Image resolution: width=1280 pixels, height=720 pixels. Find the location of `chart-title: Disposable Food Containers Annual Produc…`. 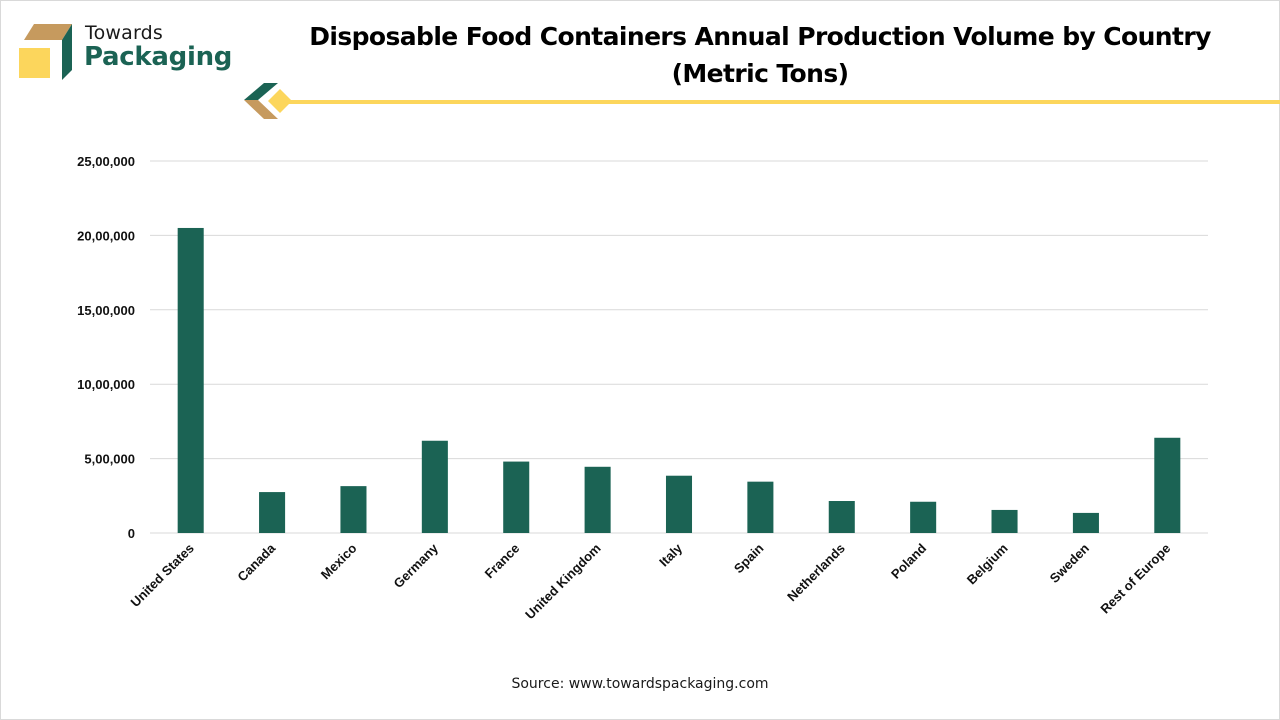

chart-title: Disposable Food Containers Annual Produc… is located at coordinates (760, 55).